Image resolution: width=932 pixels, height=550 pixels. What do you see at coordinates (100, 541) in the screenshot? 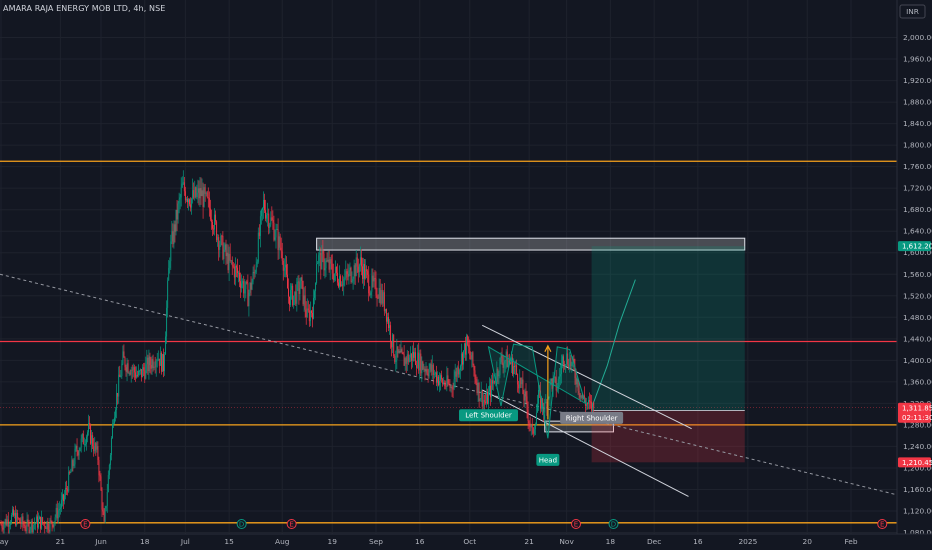
I see `time-tick-label: Jun` at bounding box center [100, 541].